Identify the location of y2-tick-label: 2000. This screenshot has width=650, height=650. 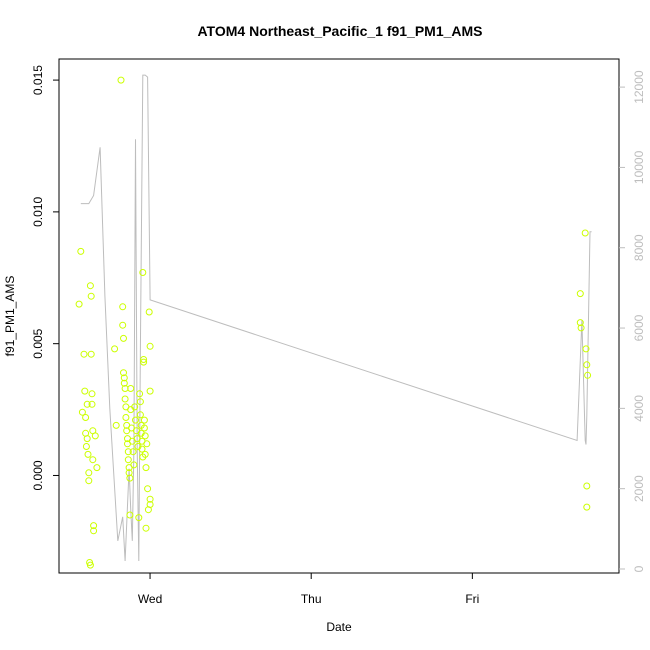
(639, 488).